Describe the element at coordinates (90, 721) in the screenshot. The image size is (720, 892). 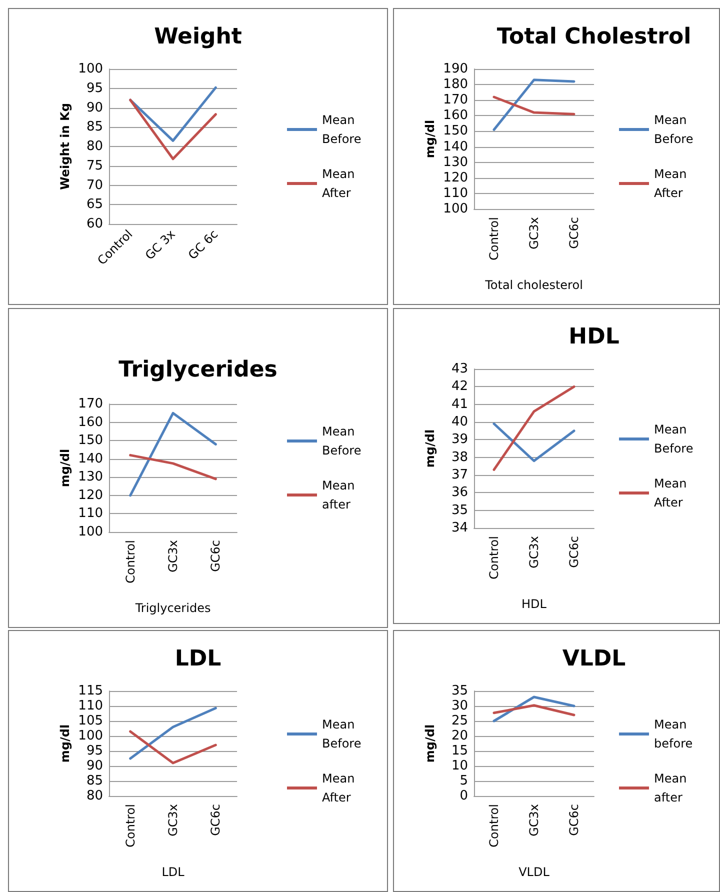
I see `y-tick-label: 105` at that location.